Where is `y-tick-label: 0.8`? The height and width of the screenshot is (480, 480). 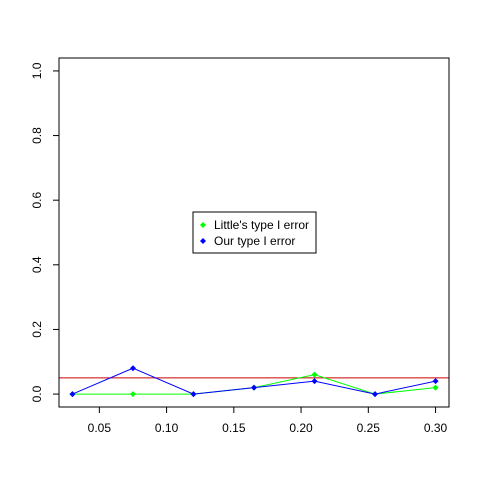
y-tick-label: 0.8 is located at coordinates (37, 135).